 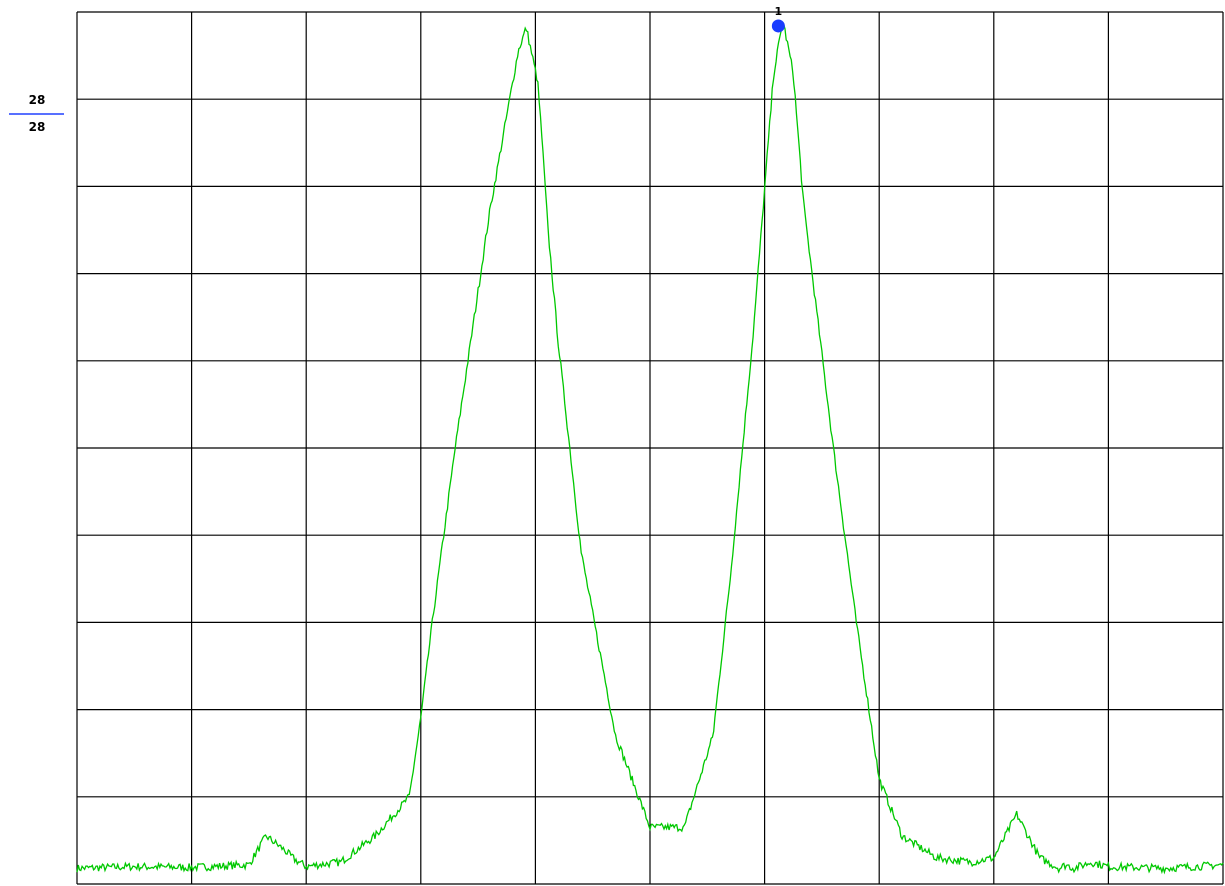 I want to click on marker-1-dot, so click(x=778, y=26).